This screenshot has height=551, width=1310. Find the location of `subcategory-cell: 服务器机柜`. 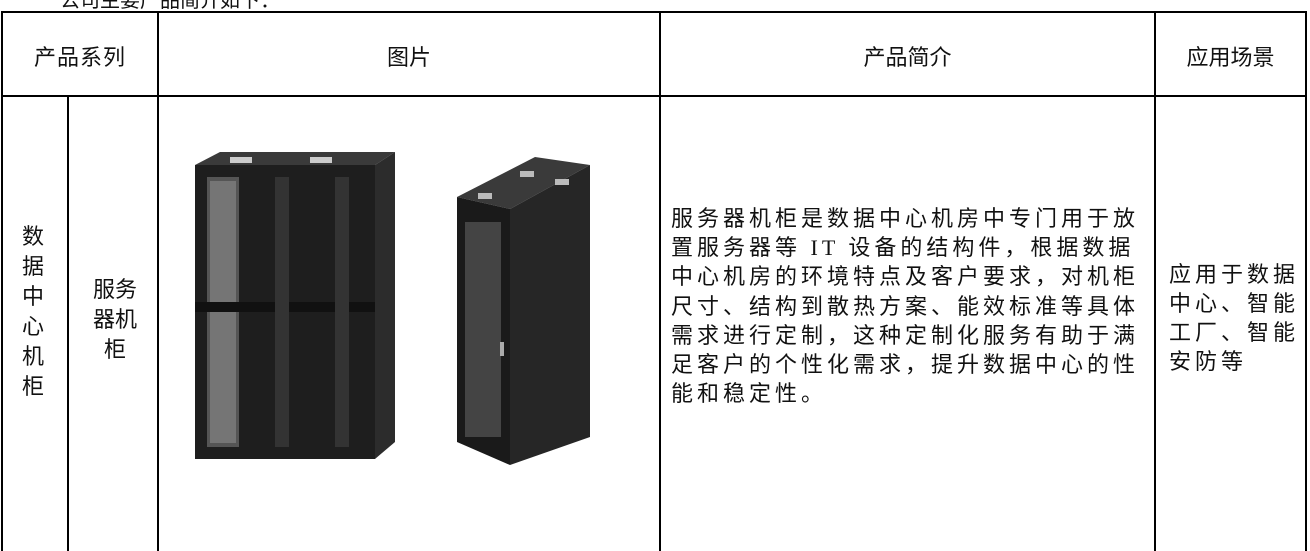

subcategory-cell: 服务器机柜 is located at coordinates (114, 319).